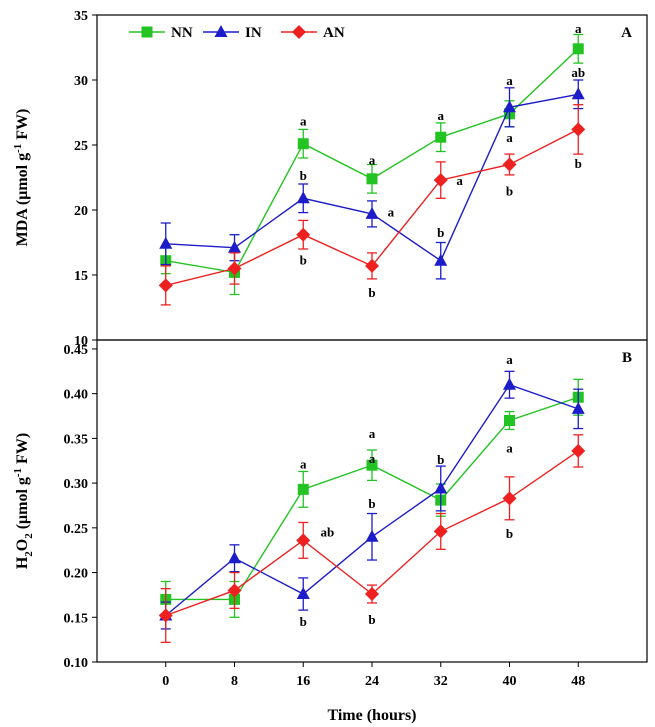 The height and width of the screenshot is (727, 655). I want to click on x-tick-label: 40, so click(510, 681).